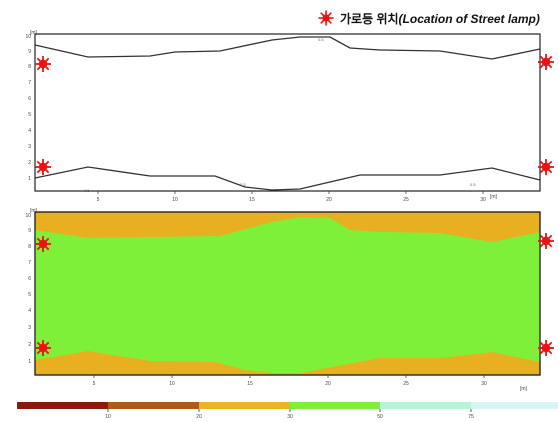 The image size is (558, 422). I want to click on bottom-y-tick: 8, so click(29, 247).